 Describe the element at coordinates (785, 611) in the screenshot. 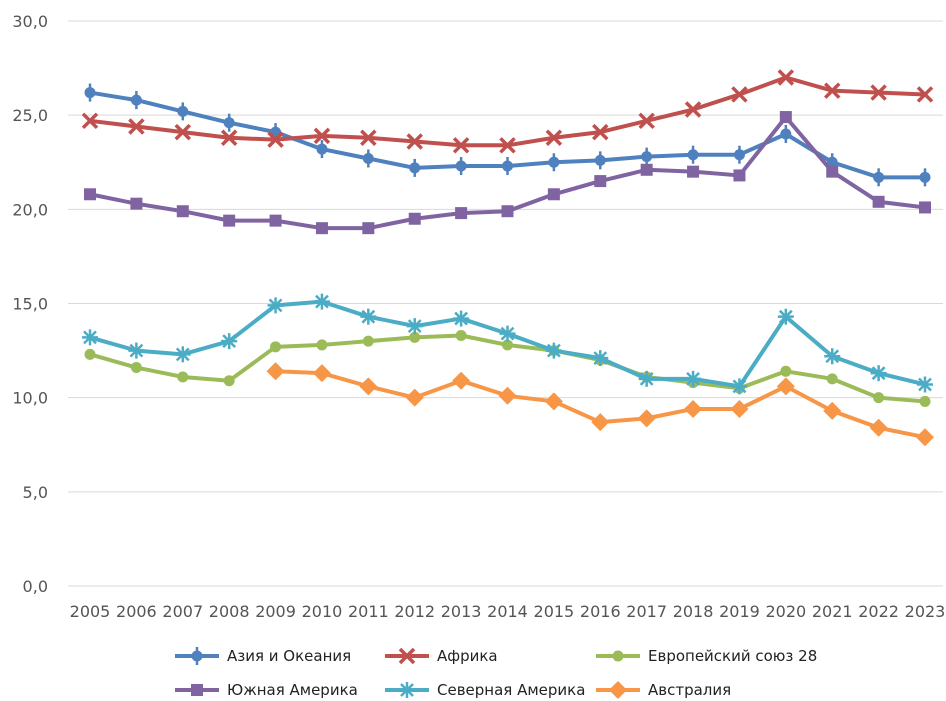

I see `x-tick-label: 2020` at that location.